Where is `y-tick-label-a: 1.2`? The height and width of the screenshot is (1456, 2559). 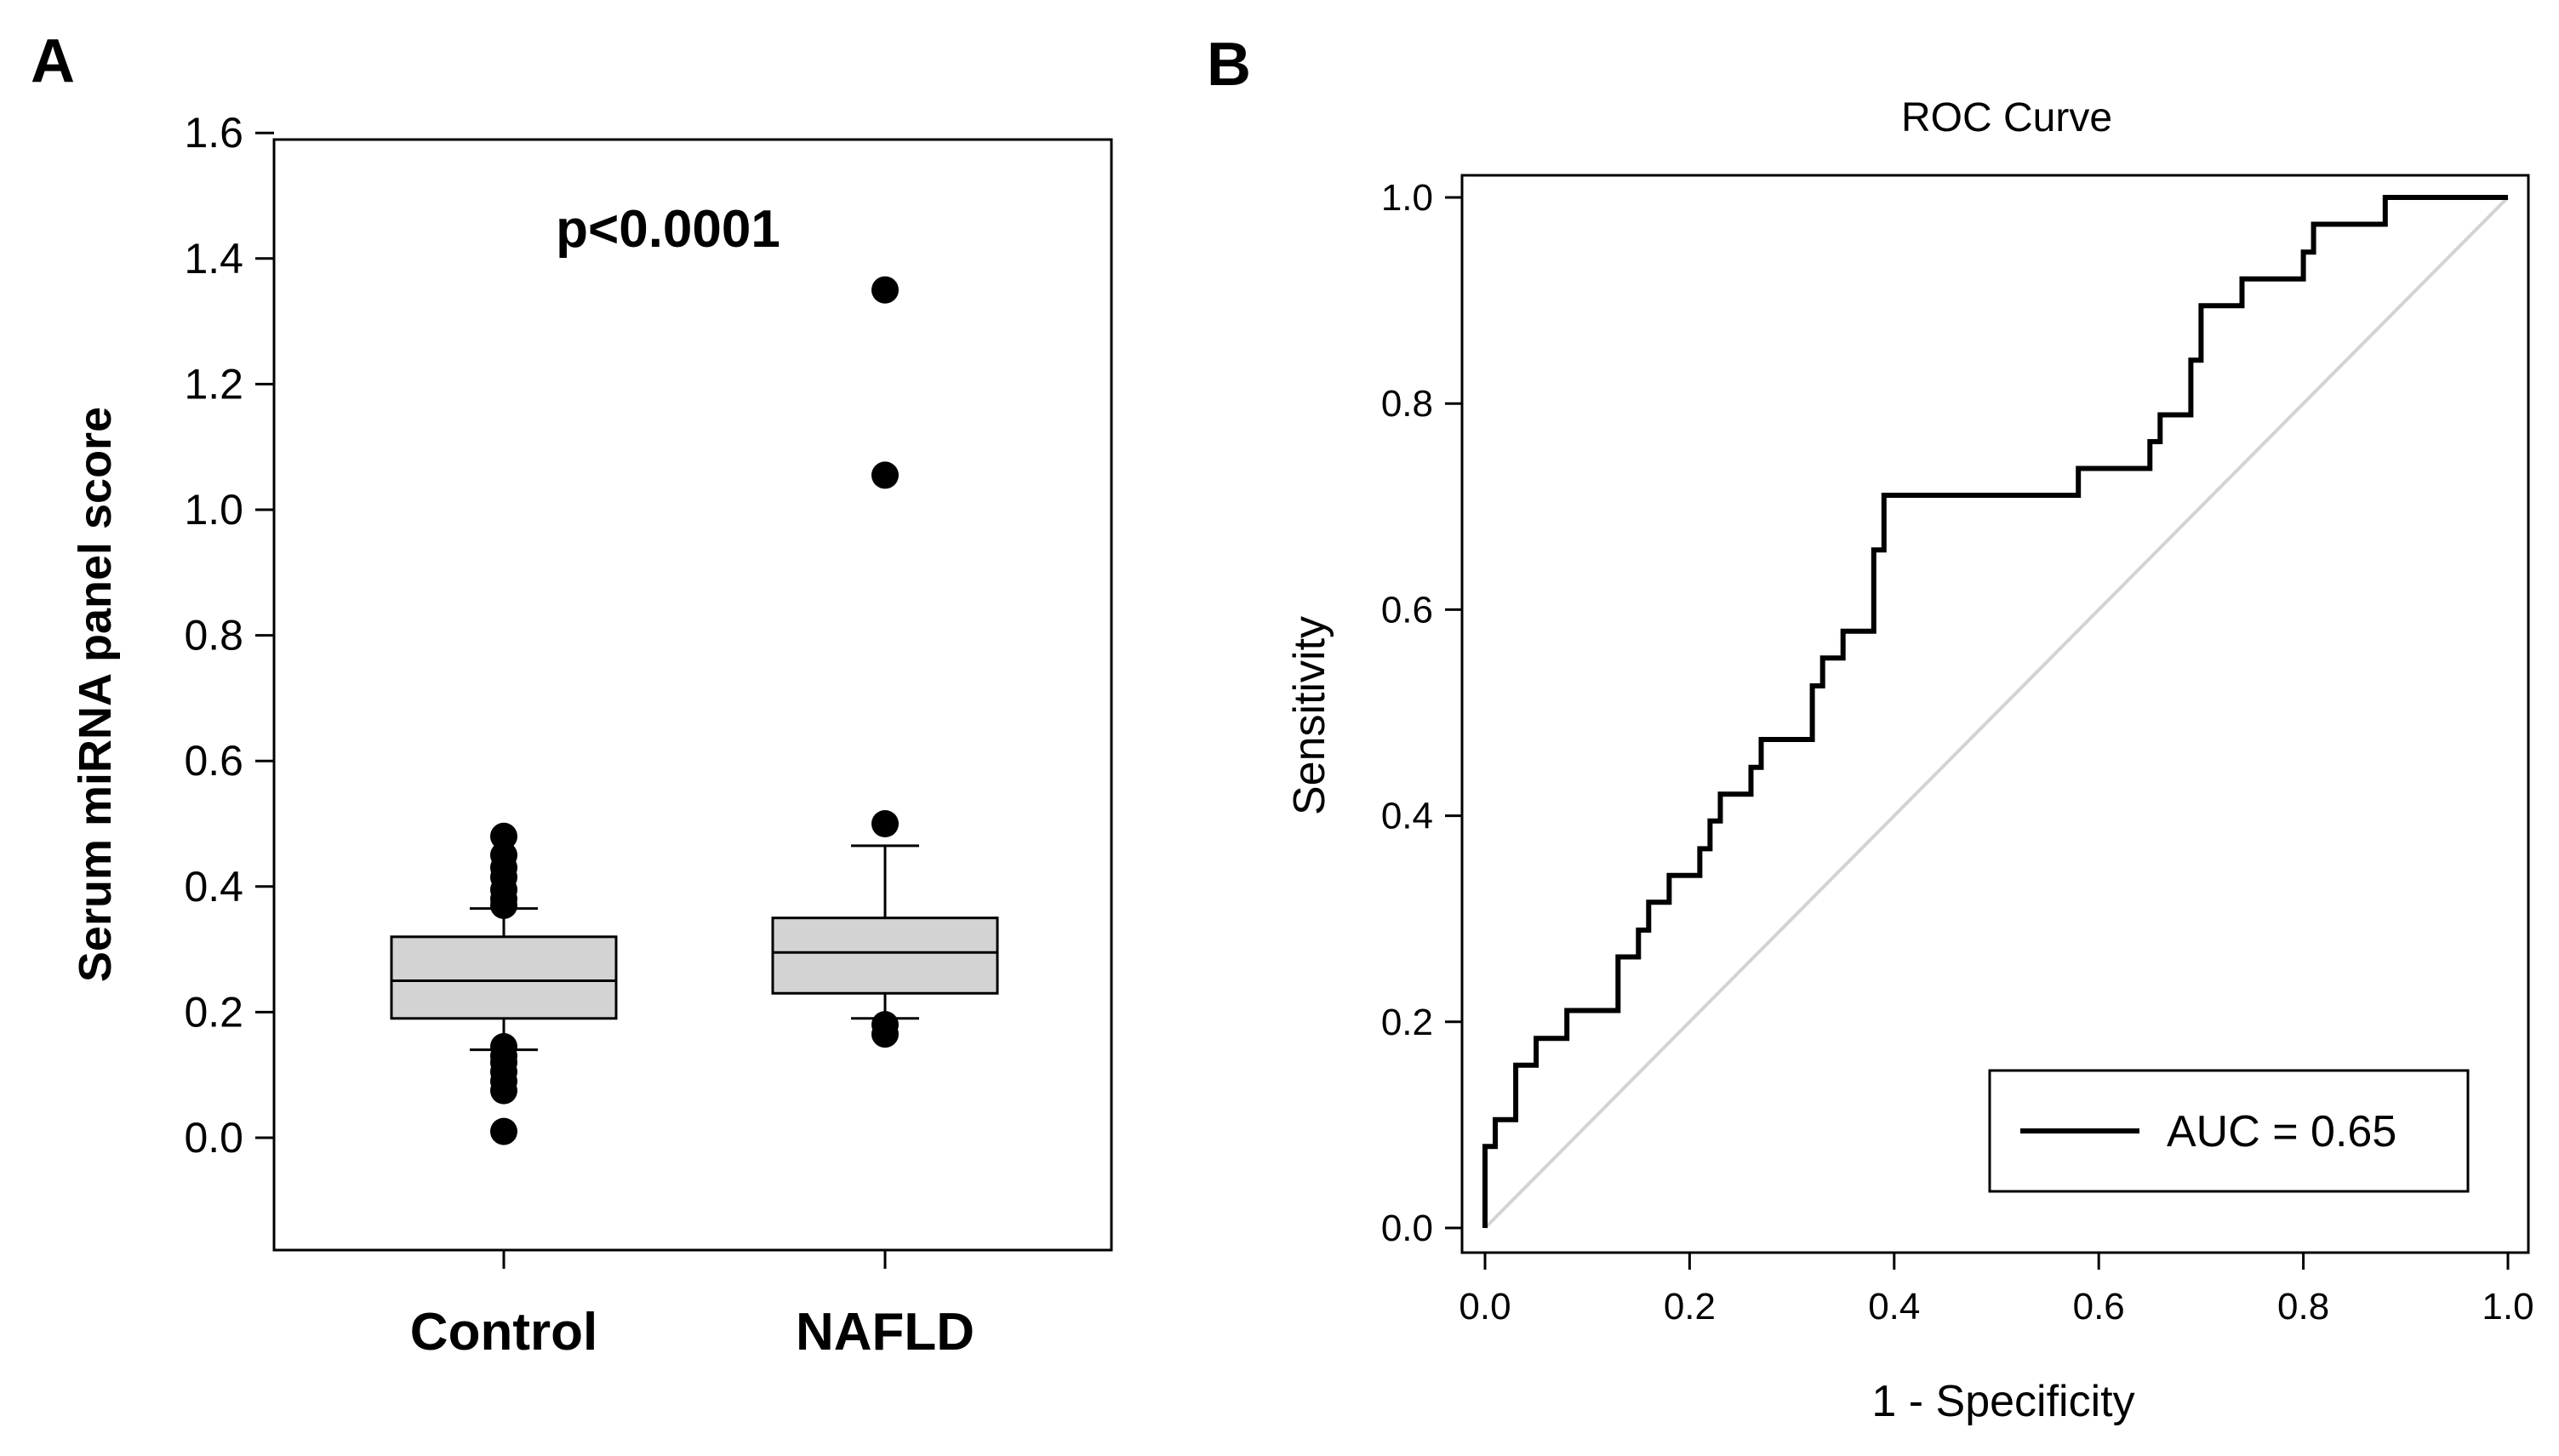
y-tick-label-a: 1.2 is located at coordinates (213, 384).